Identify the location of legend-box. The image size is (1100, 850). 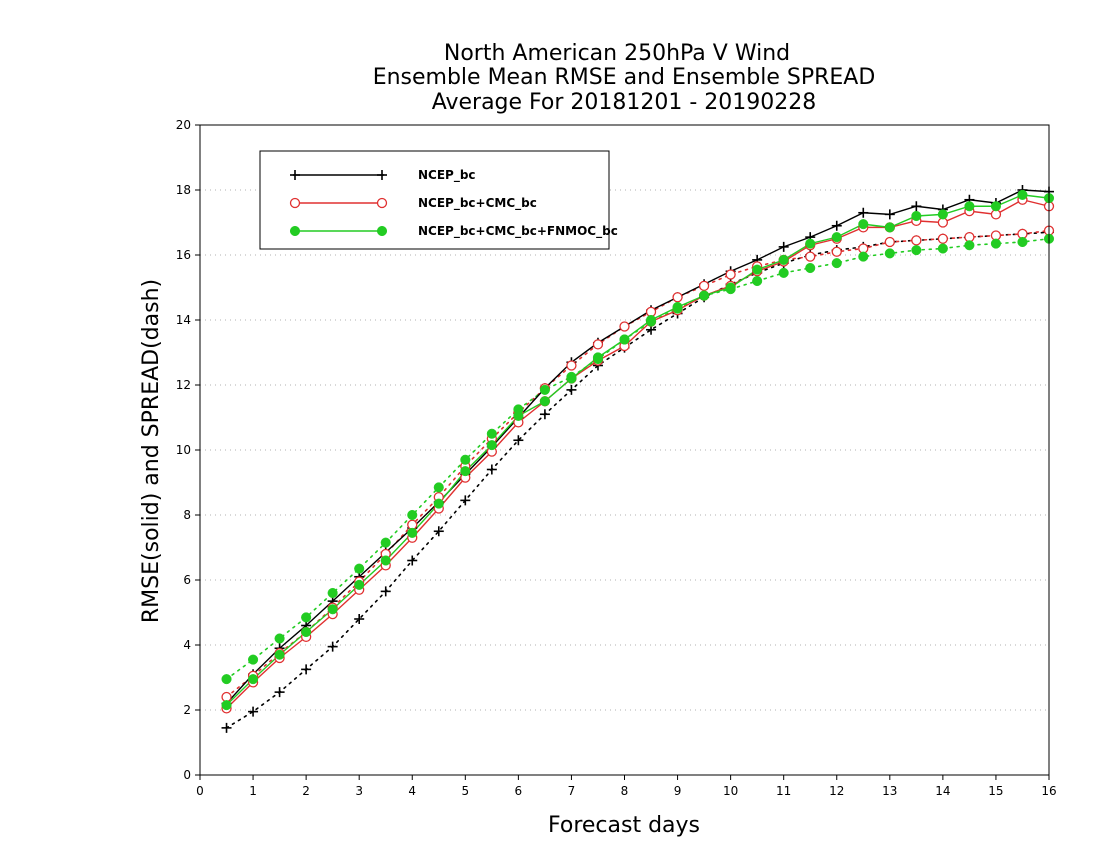
(434, 200).